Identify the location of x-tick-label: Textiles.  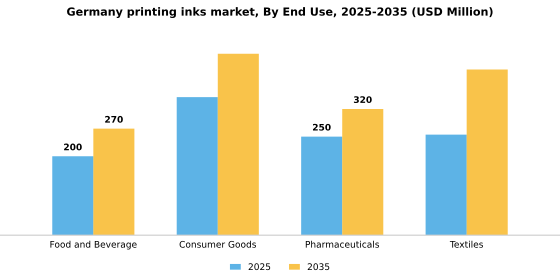
(466, 244).